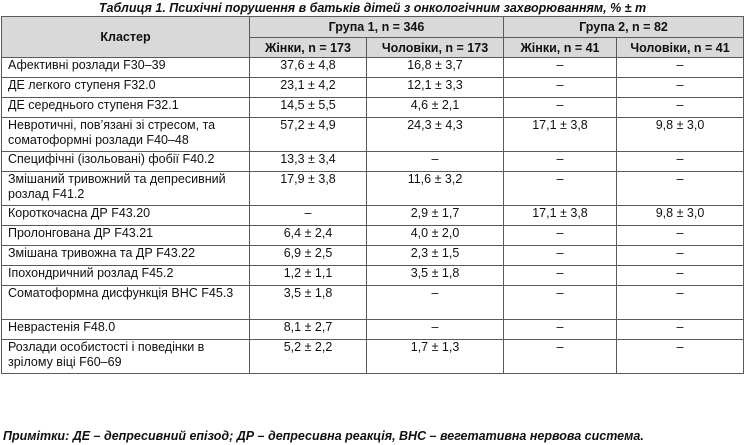  Describe the element at coordinates (125, 215) in the screenshot. I see `row-label: Короткочасна ДР F43.20` at that location.